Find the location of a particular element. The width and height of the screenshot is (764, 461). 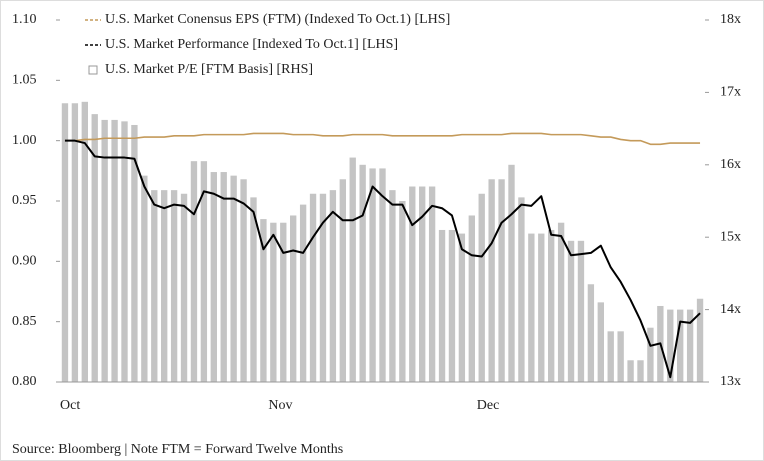

y-tick-label: 1.00 is located at coordinates (24, 140).